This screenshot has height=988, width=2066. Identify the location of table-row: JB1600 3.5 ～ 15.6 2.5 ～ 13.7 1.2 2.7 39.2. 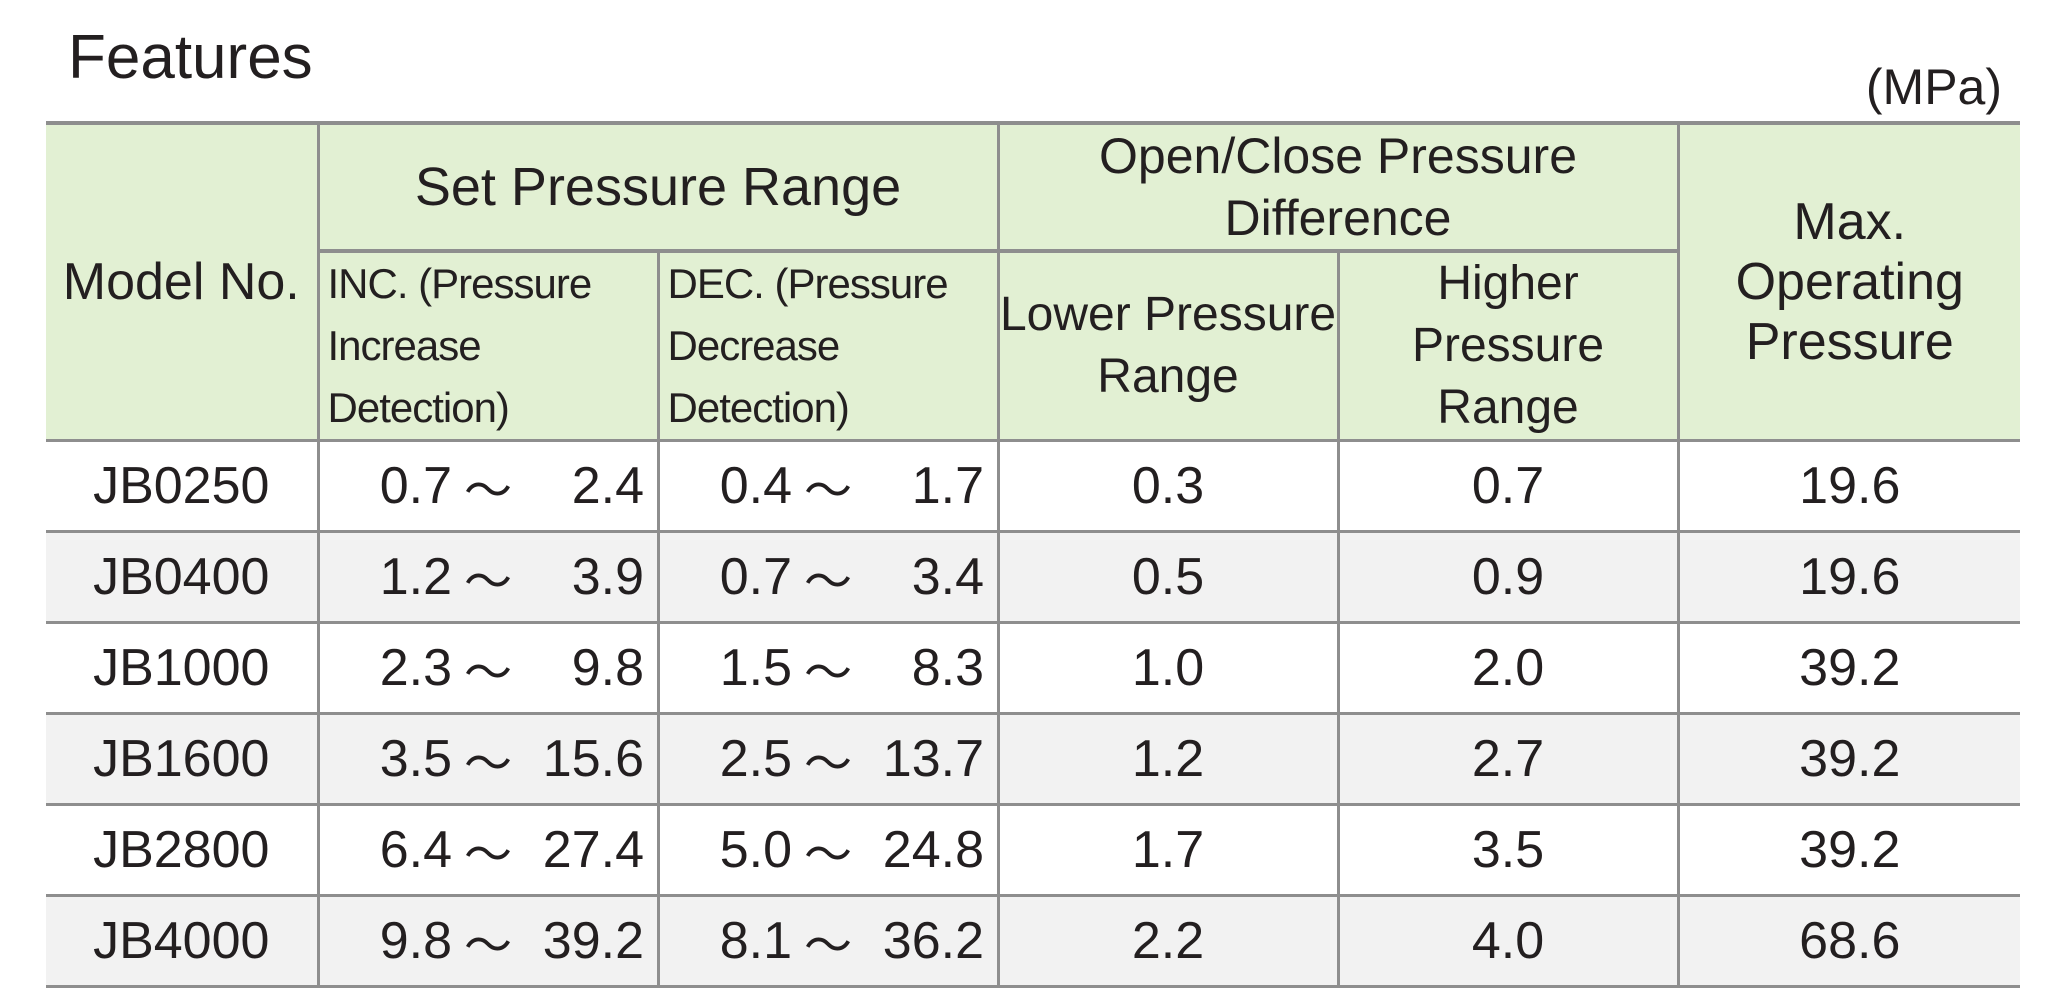
(1033, 759).